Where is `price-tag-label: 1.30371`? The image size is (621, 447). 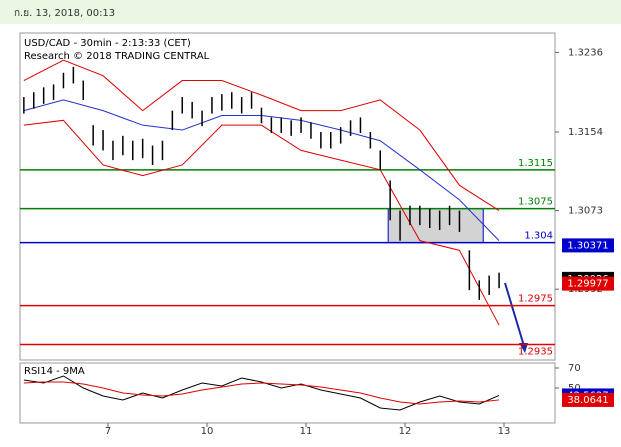
price-tag-label: 1.30371 is located at coordinates (587, 245).